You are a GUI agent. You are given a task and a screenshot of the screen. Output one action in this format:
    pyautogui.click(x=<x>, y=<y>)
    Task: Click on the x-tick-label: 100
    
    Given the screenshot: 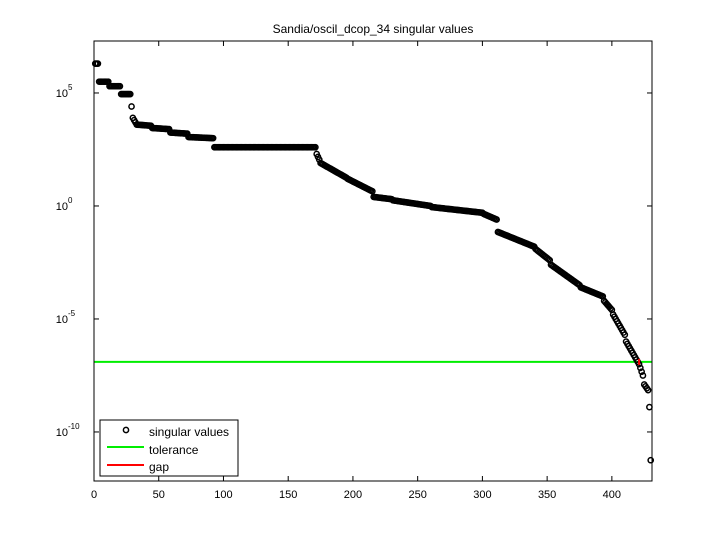 What is the action you would take?
    pyautogui.click(x=223, y=495)
    